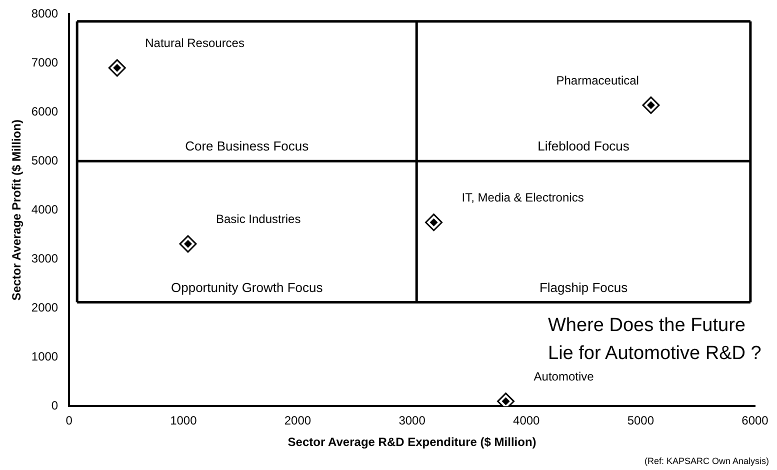  I want to click on text: Where Does the Future Lie for Automotive R&D ?, so click(655, 340).